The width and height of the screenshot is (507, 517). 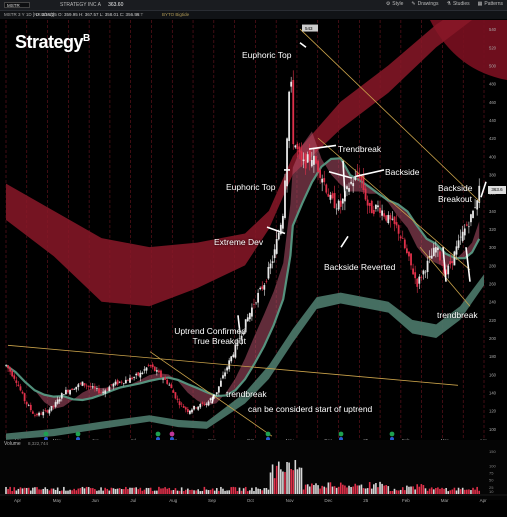 What do you see at coordinates (425, 4) in the screenshot?
I see `drawings-menu: ✎ Drawings` at bounding box center [425, 4].